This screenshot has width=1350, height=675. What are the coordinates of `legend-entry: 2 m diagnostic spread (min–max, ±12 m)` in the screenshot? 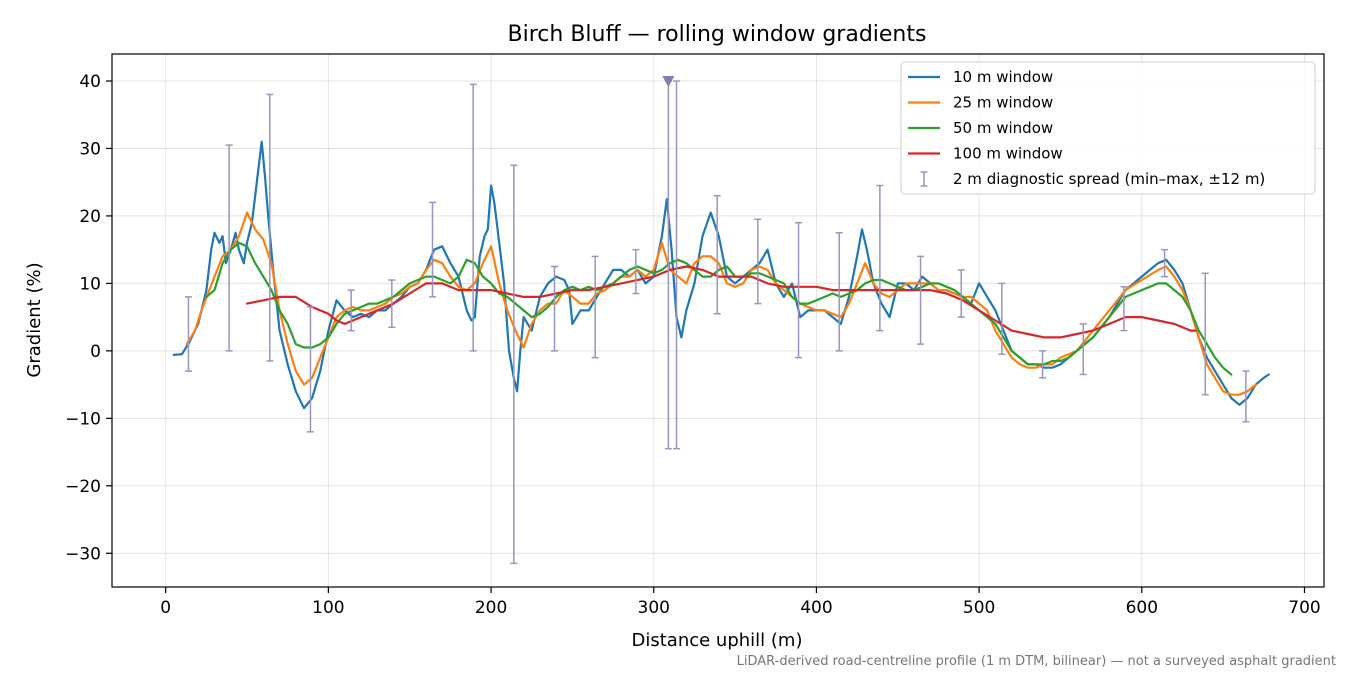 It's located at (1092, 179).